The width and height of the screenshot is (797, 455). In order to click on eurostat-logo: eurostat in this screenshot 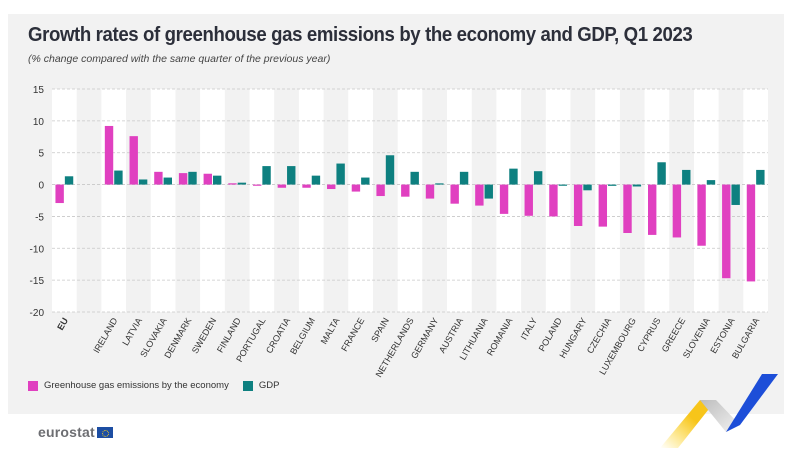, I will do `click(75, 432)`.